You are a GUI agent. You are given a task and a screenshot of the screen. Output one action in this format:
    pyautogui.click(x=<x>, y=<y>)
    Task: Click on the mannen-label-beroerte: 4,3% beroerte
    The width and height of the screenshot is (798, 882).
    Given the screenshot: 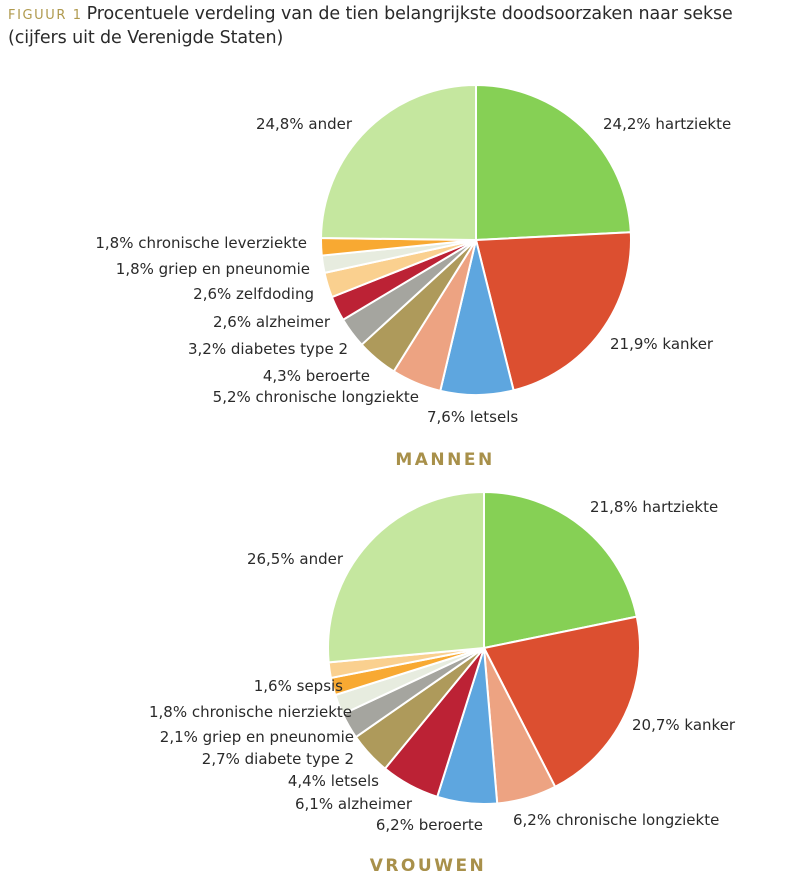 What is the action you would take?
    pyautogui.click(x=316, y=376)
    